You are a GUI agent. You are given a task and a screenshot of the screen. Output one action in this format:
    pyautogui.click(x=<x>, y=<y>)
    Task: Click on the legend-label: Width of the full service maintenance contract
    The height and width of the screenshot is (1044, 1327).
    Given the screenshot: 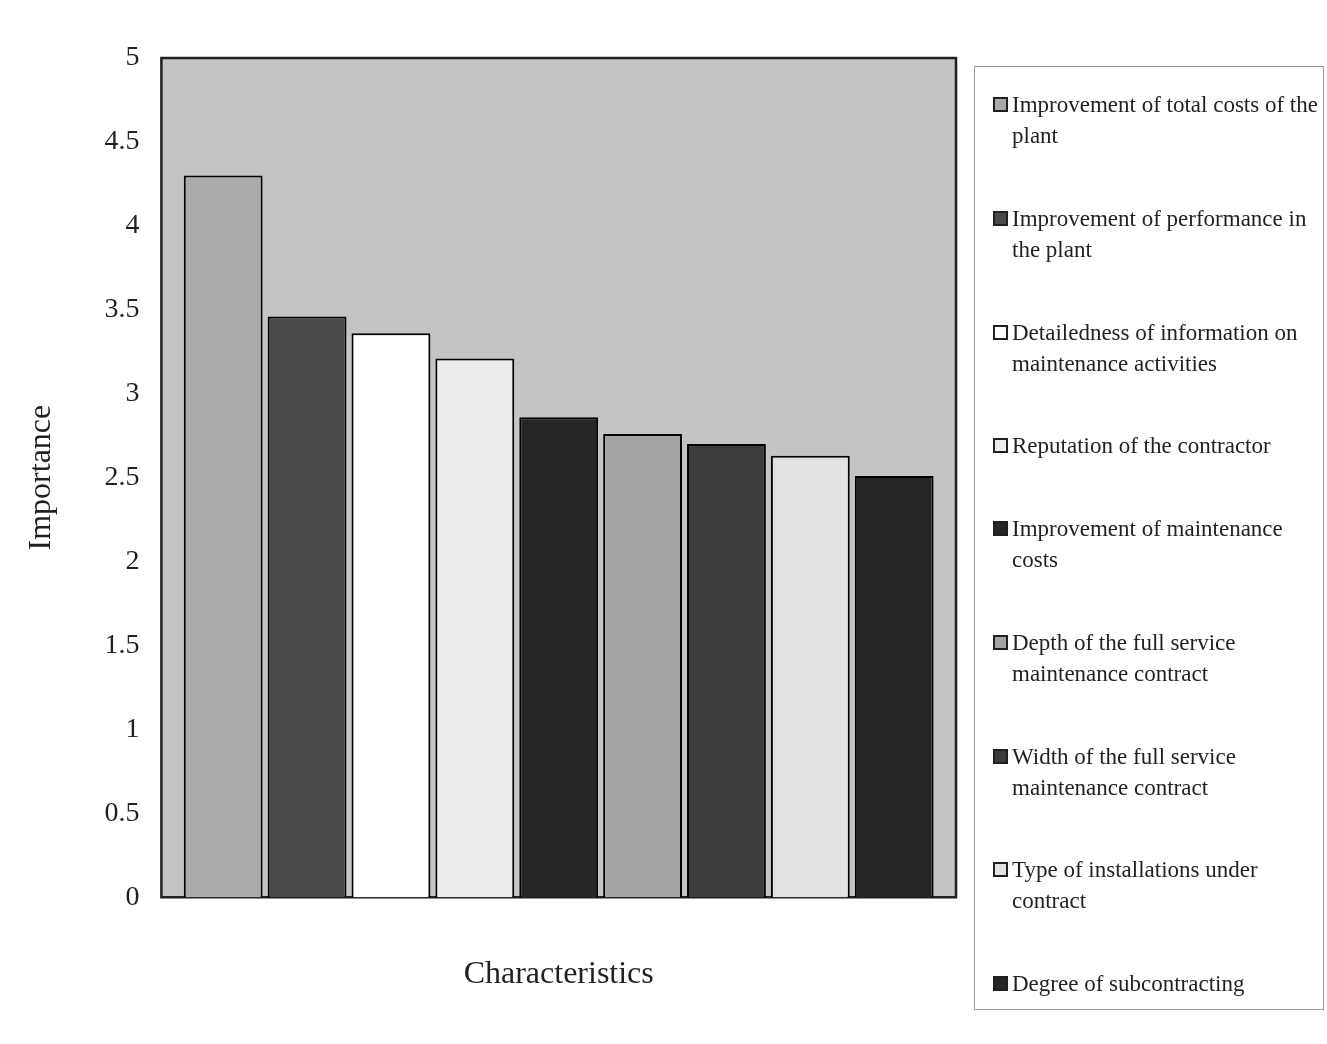 What is the action you would take?
    pyautogui.click(x=1124, y=772)
    